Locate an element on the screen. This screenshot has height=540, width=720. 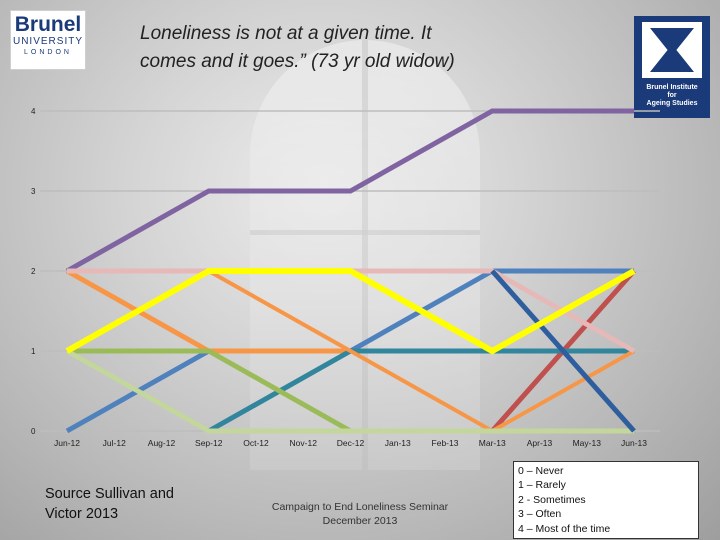
brunel-logo-word: Brunel is located at coordinates (48, 24).